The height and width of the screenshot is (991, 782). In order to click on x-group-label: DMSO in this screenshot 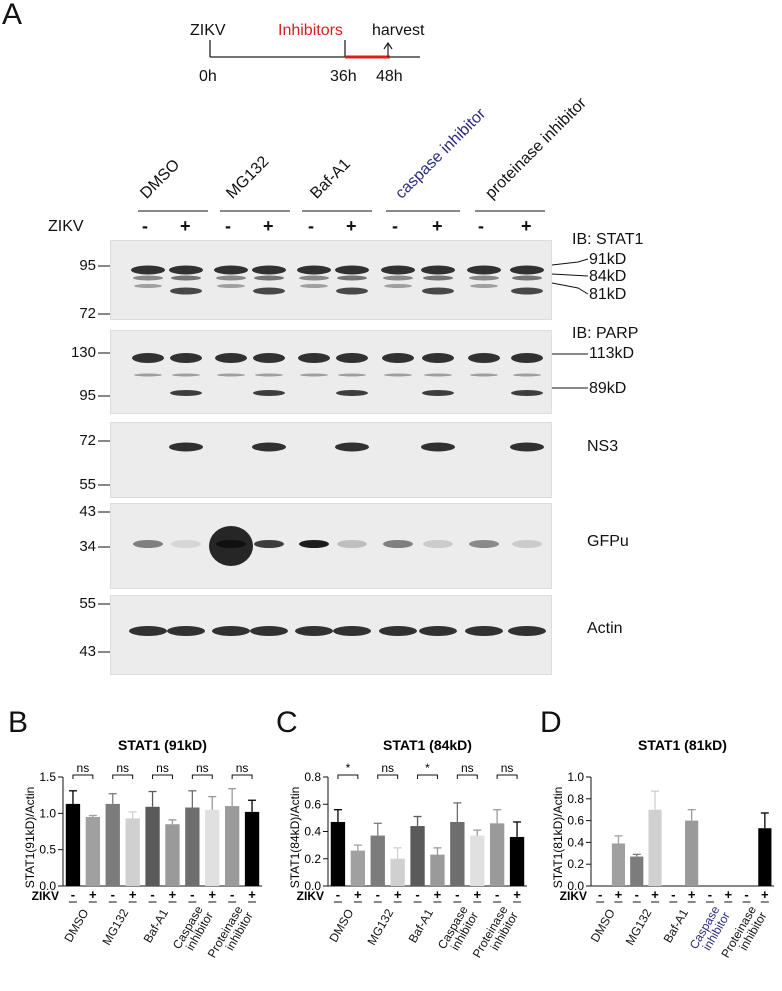, I will do `click(76, 926)`.